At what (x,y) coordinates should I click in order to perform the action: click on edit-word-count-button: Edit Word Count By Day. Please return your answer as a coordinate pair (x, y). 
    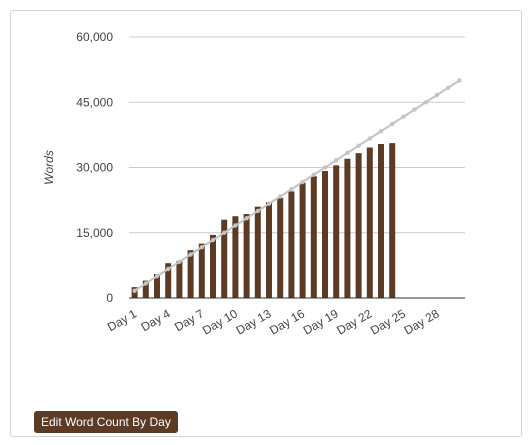
    Looking at the image, I should click on (106, 422).